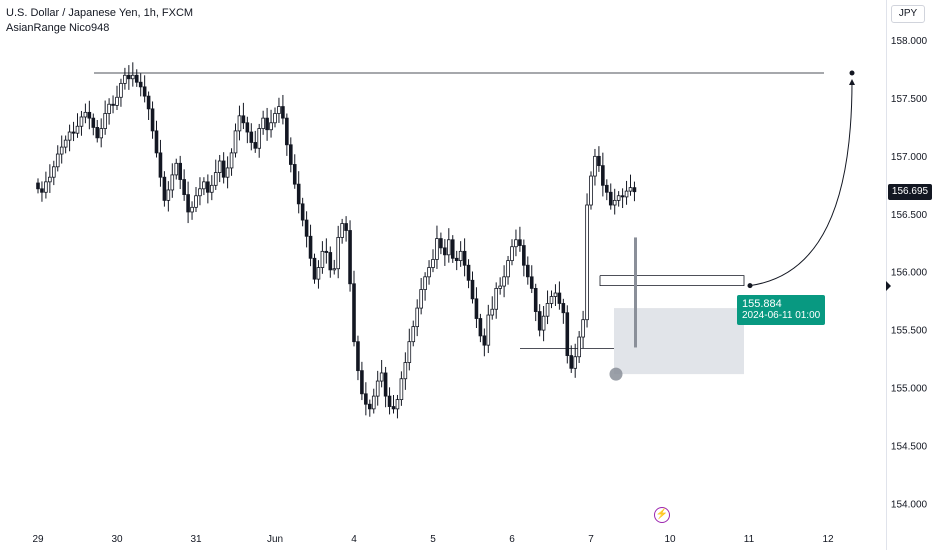 This screenshot has height=550, width=932. Describe the element at coordinates (672, 281) in the screenshot. I see `asian-range-box` at that location.